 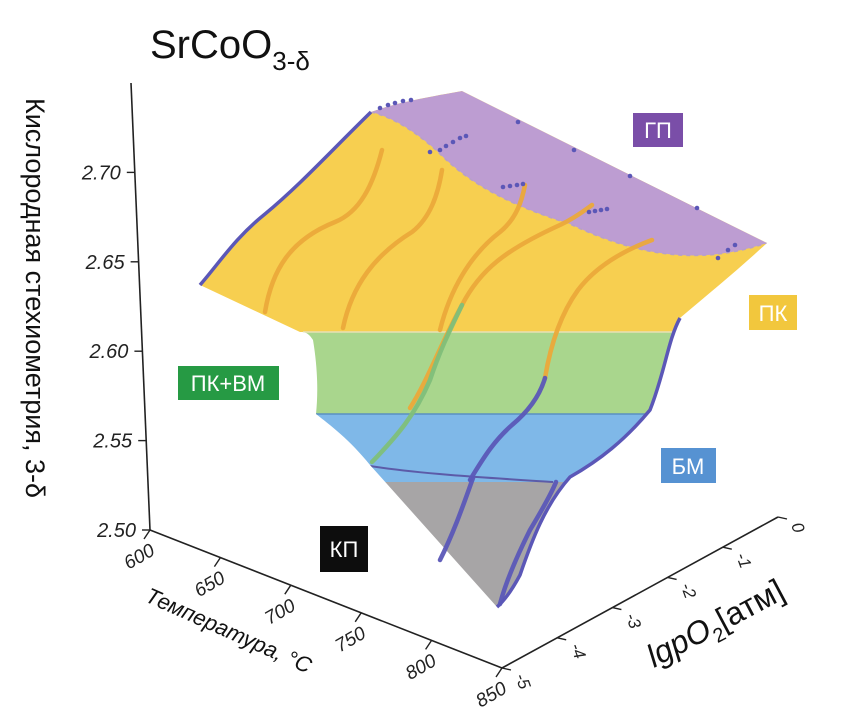 What do you see at coordinates (105, 263) in the screenshot?
I see `z-tick-label: 2.65` at bounding box center [105, 263].